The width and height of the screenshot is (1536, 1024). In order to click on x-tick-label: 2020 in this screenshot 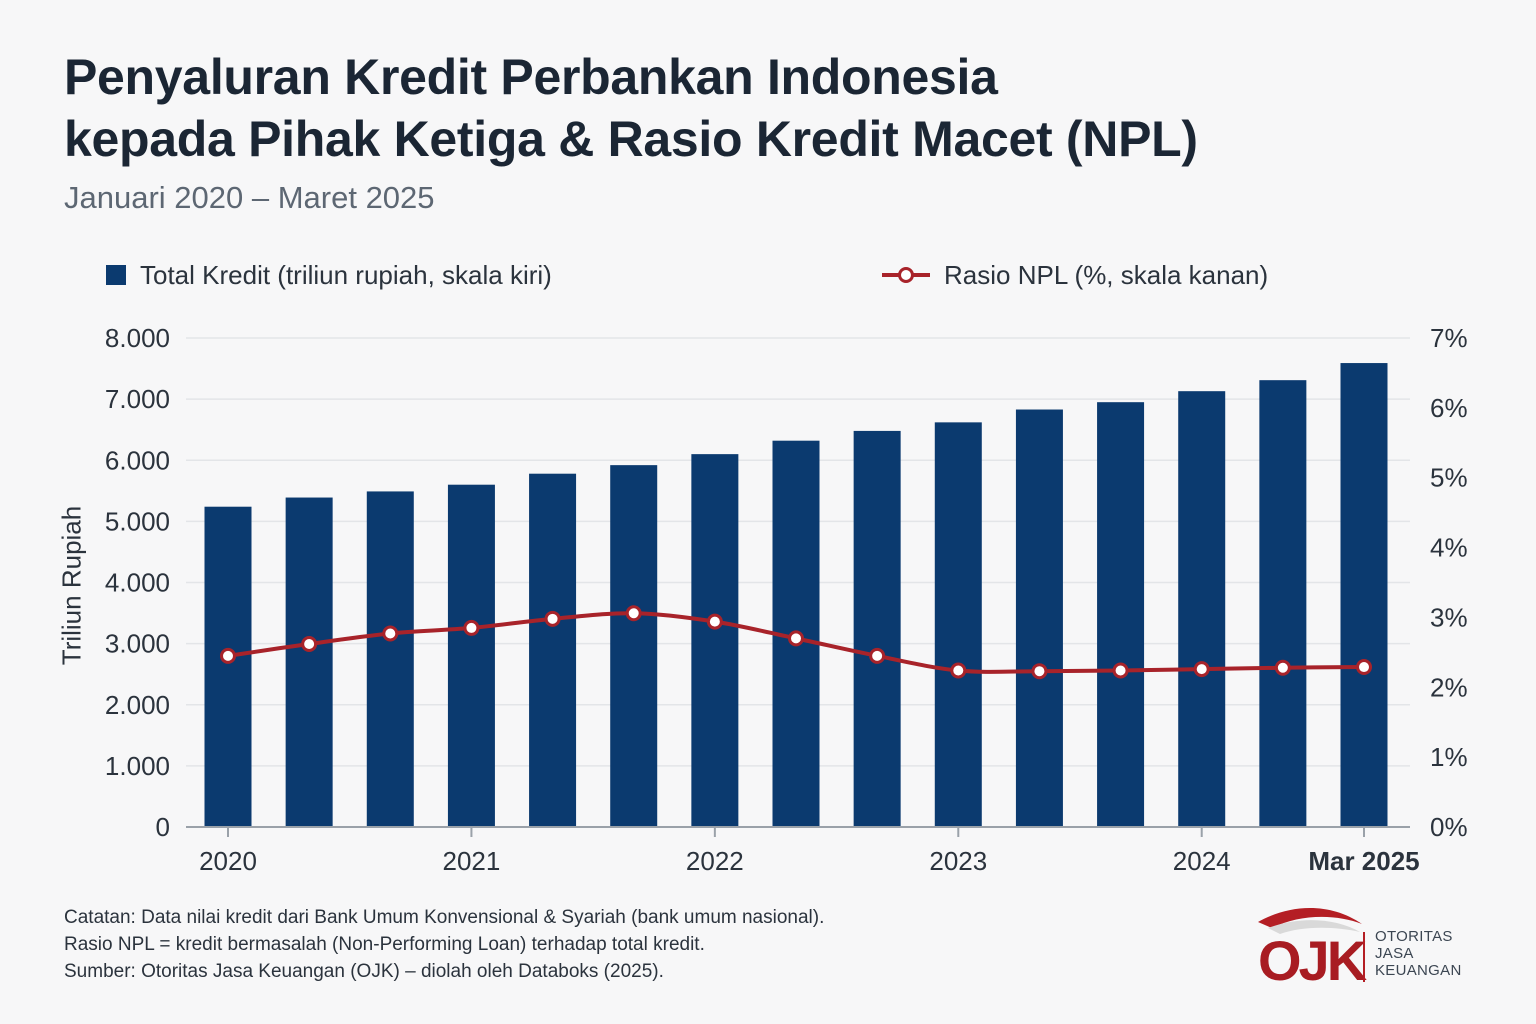, I will do `click(228, 861)`.